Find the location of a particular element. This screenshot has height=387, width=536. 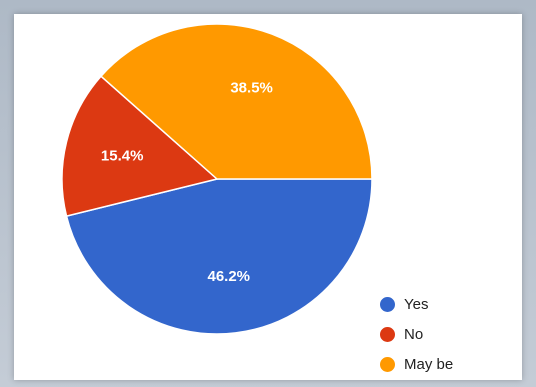

pie-slice-label-no: 15.4% is located at coordinates (122, 156).